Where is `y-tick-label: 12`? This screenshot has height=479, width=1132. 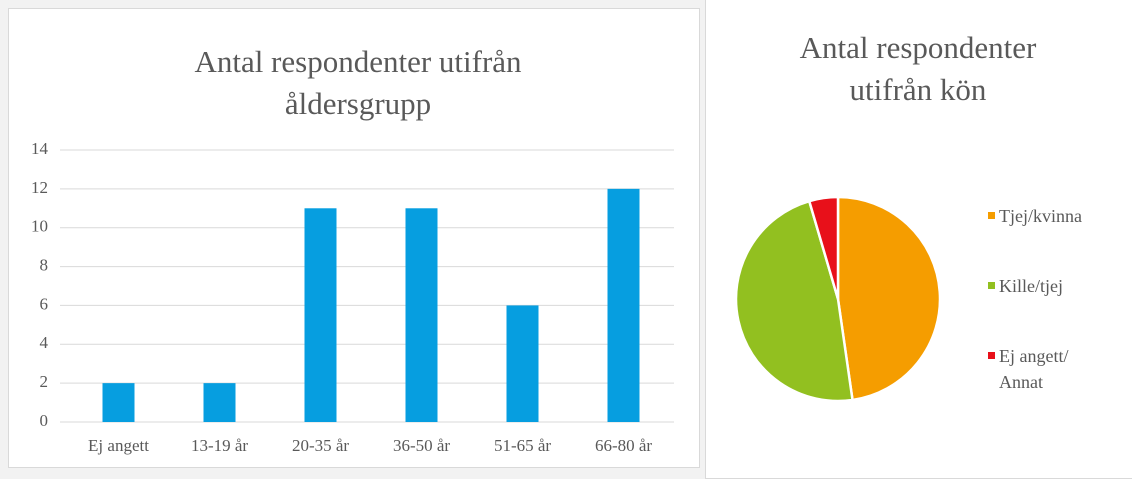 y-tick-label: 12 is located at coordinates (39, 187).